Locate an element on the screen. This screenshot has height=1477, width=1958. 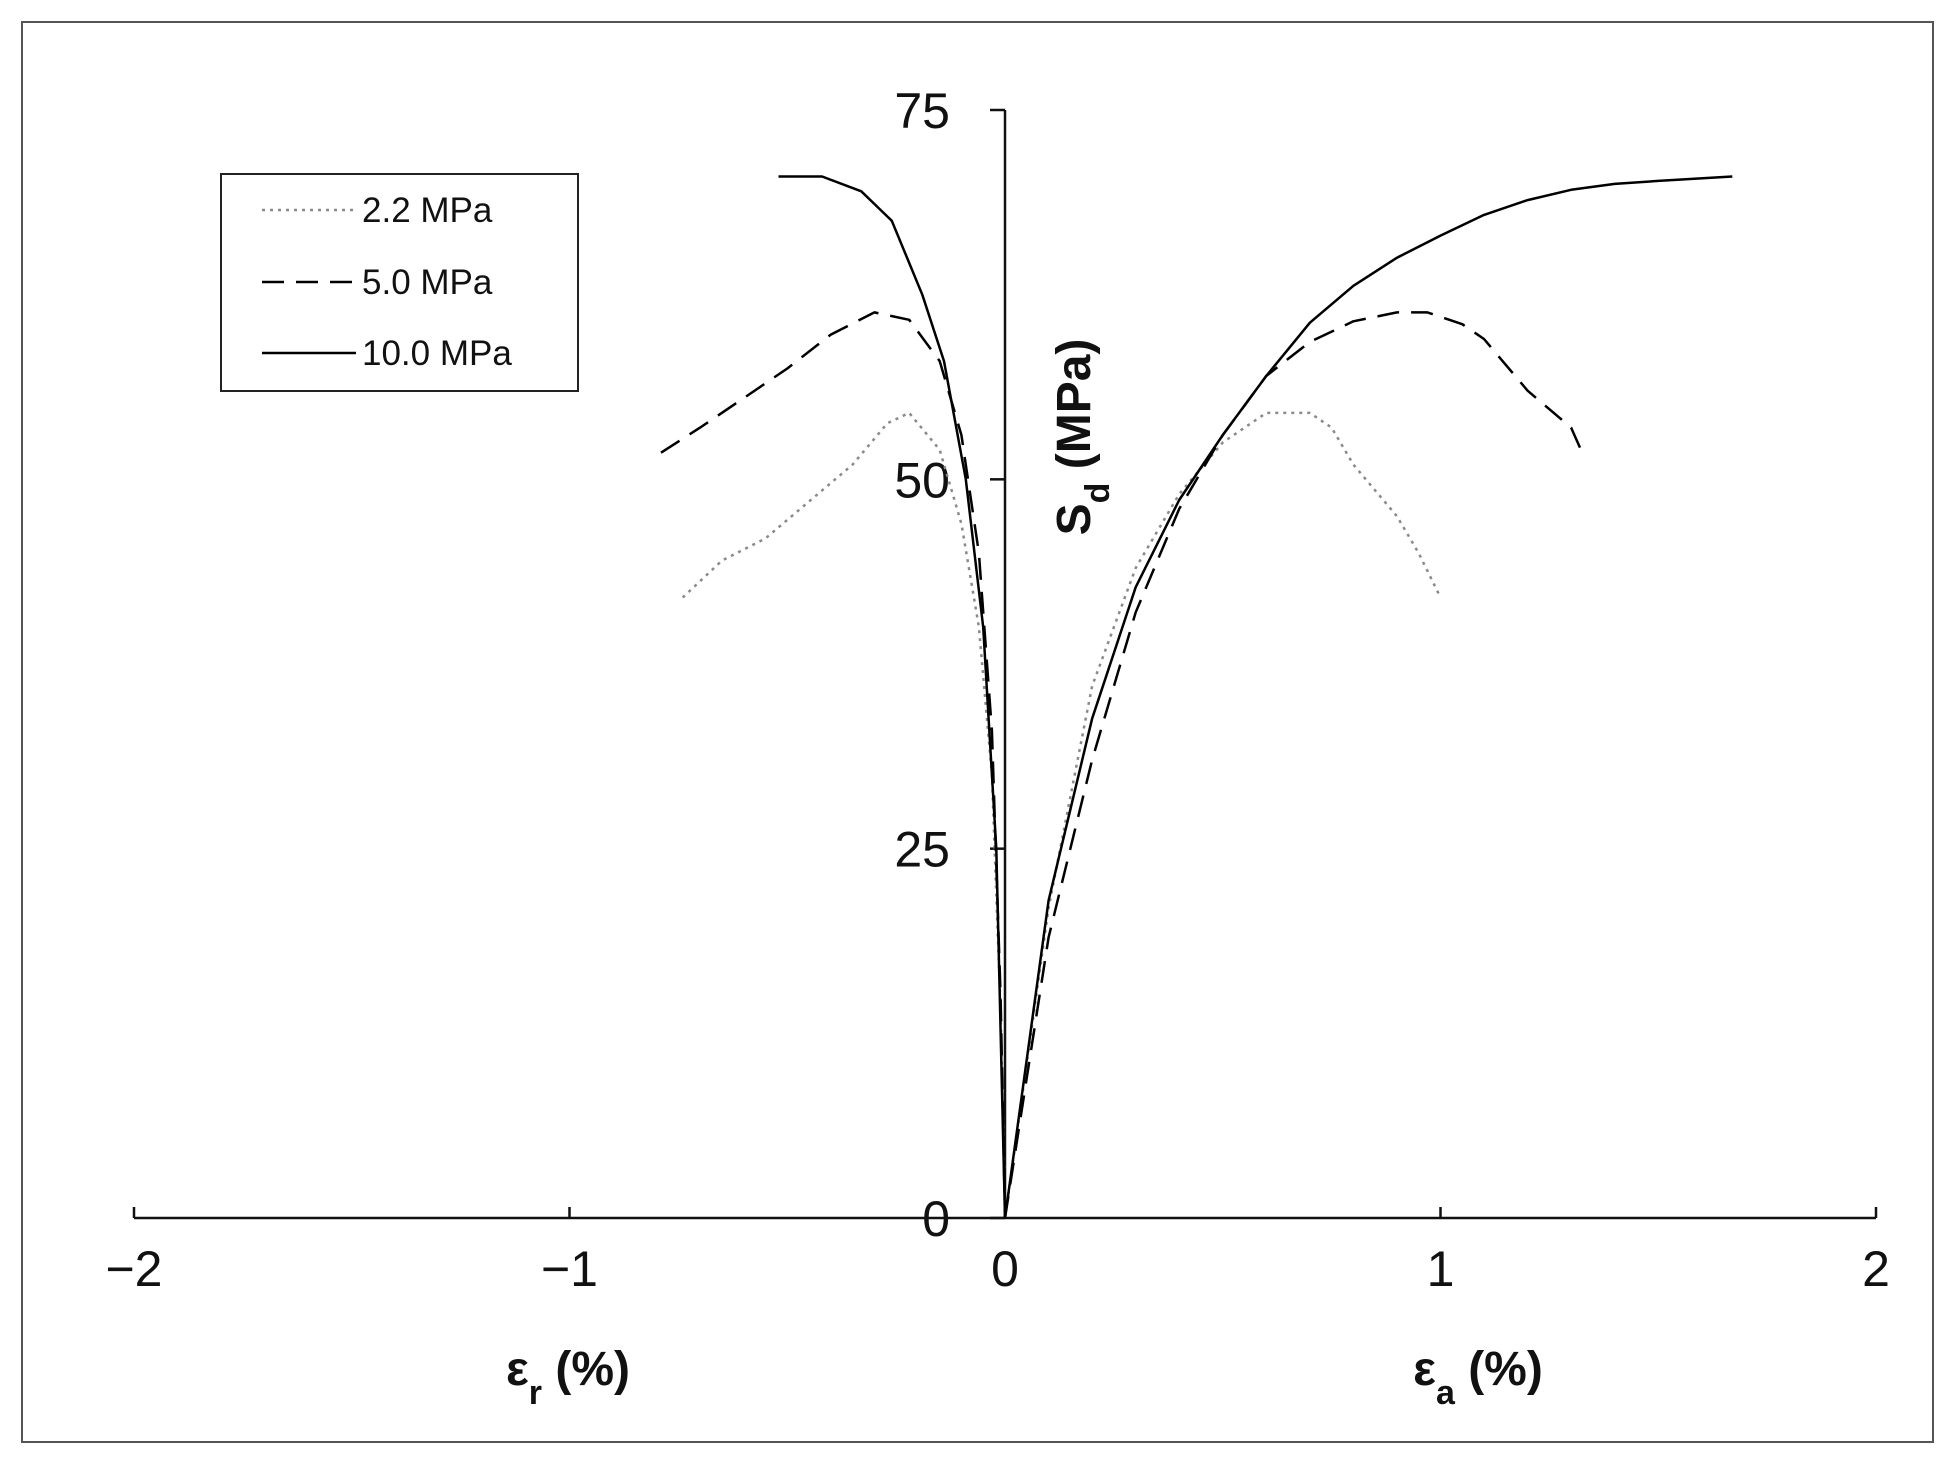
x-tick-label: 1 is located at coordinates (1441, 1269).